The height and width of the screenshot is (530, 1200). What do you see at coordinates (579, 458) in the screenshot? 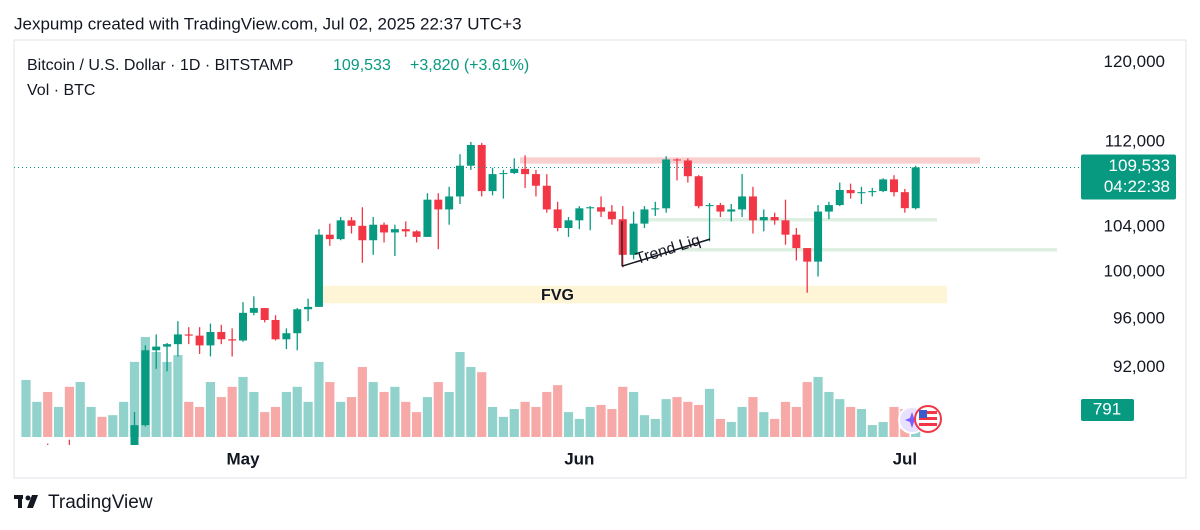
I see `x-tick-label: Jun` at bounding box center [579, 458].